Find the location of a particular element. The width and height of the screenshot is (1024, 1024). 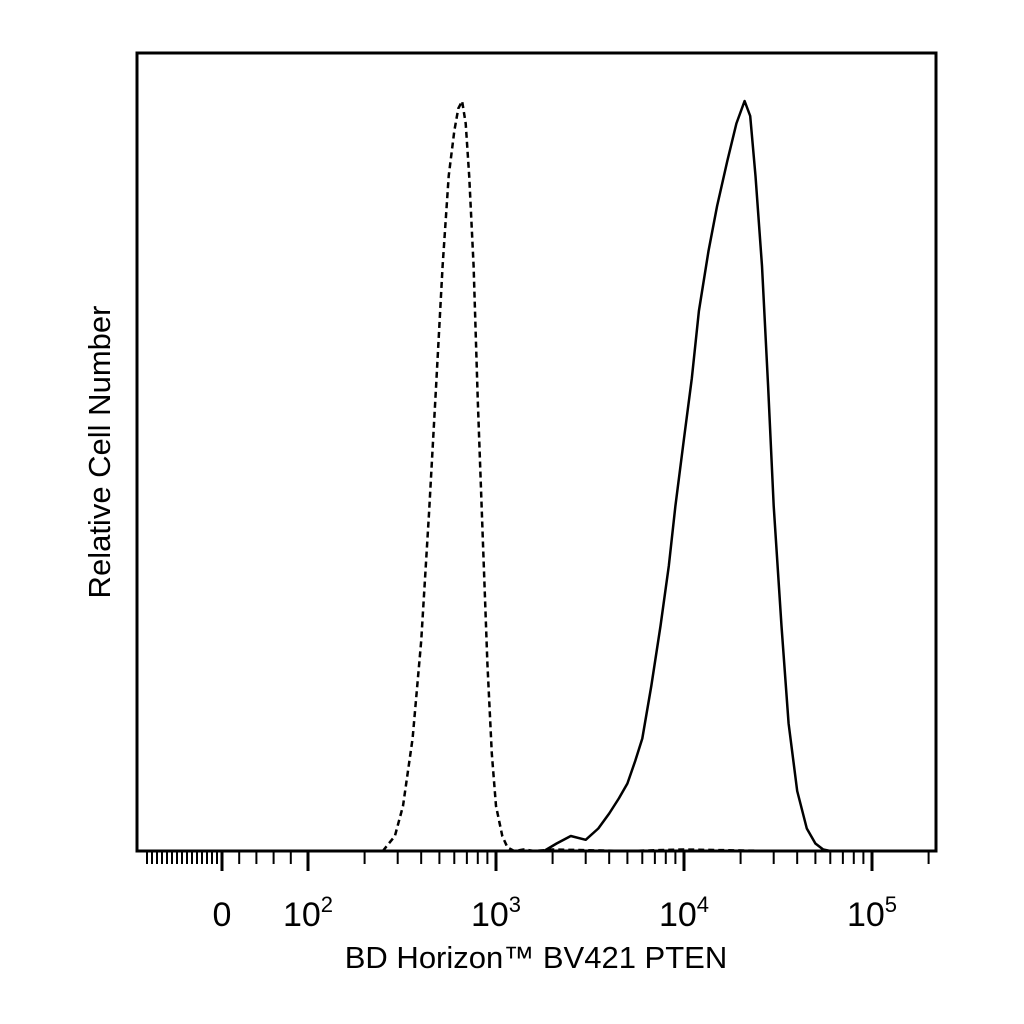

tick-label-exponent: 5 is located at coordinates (891, 904).